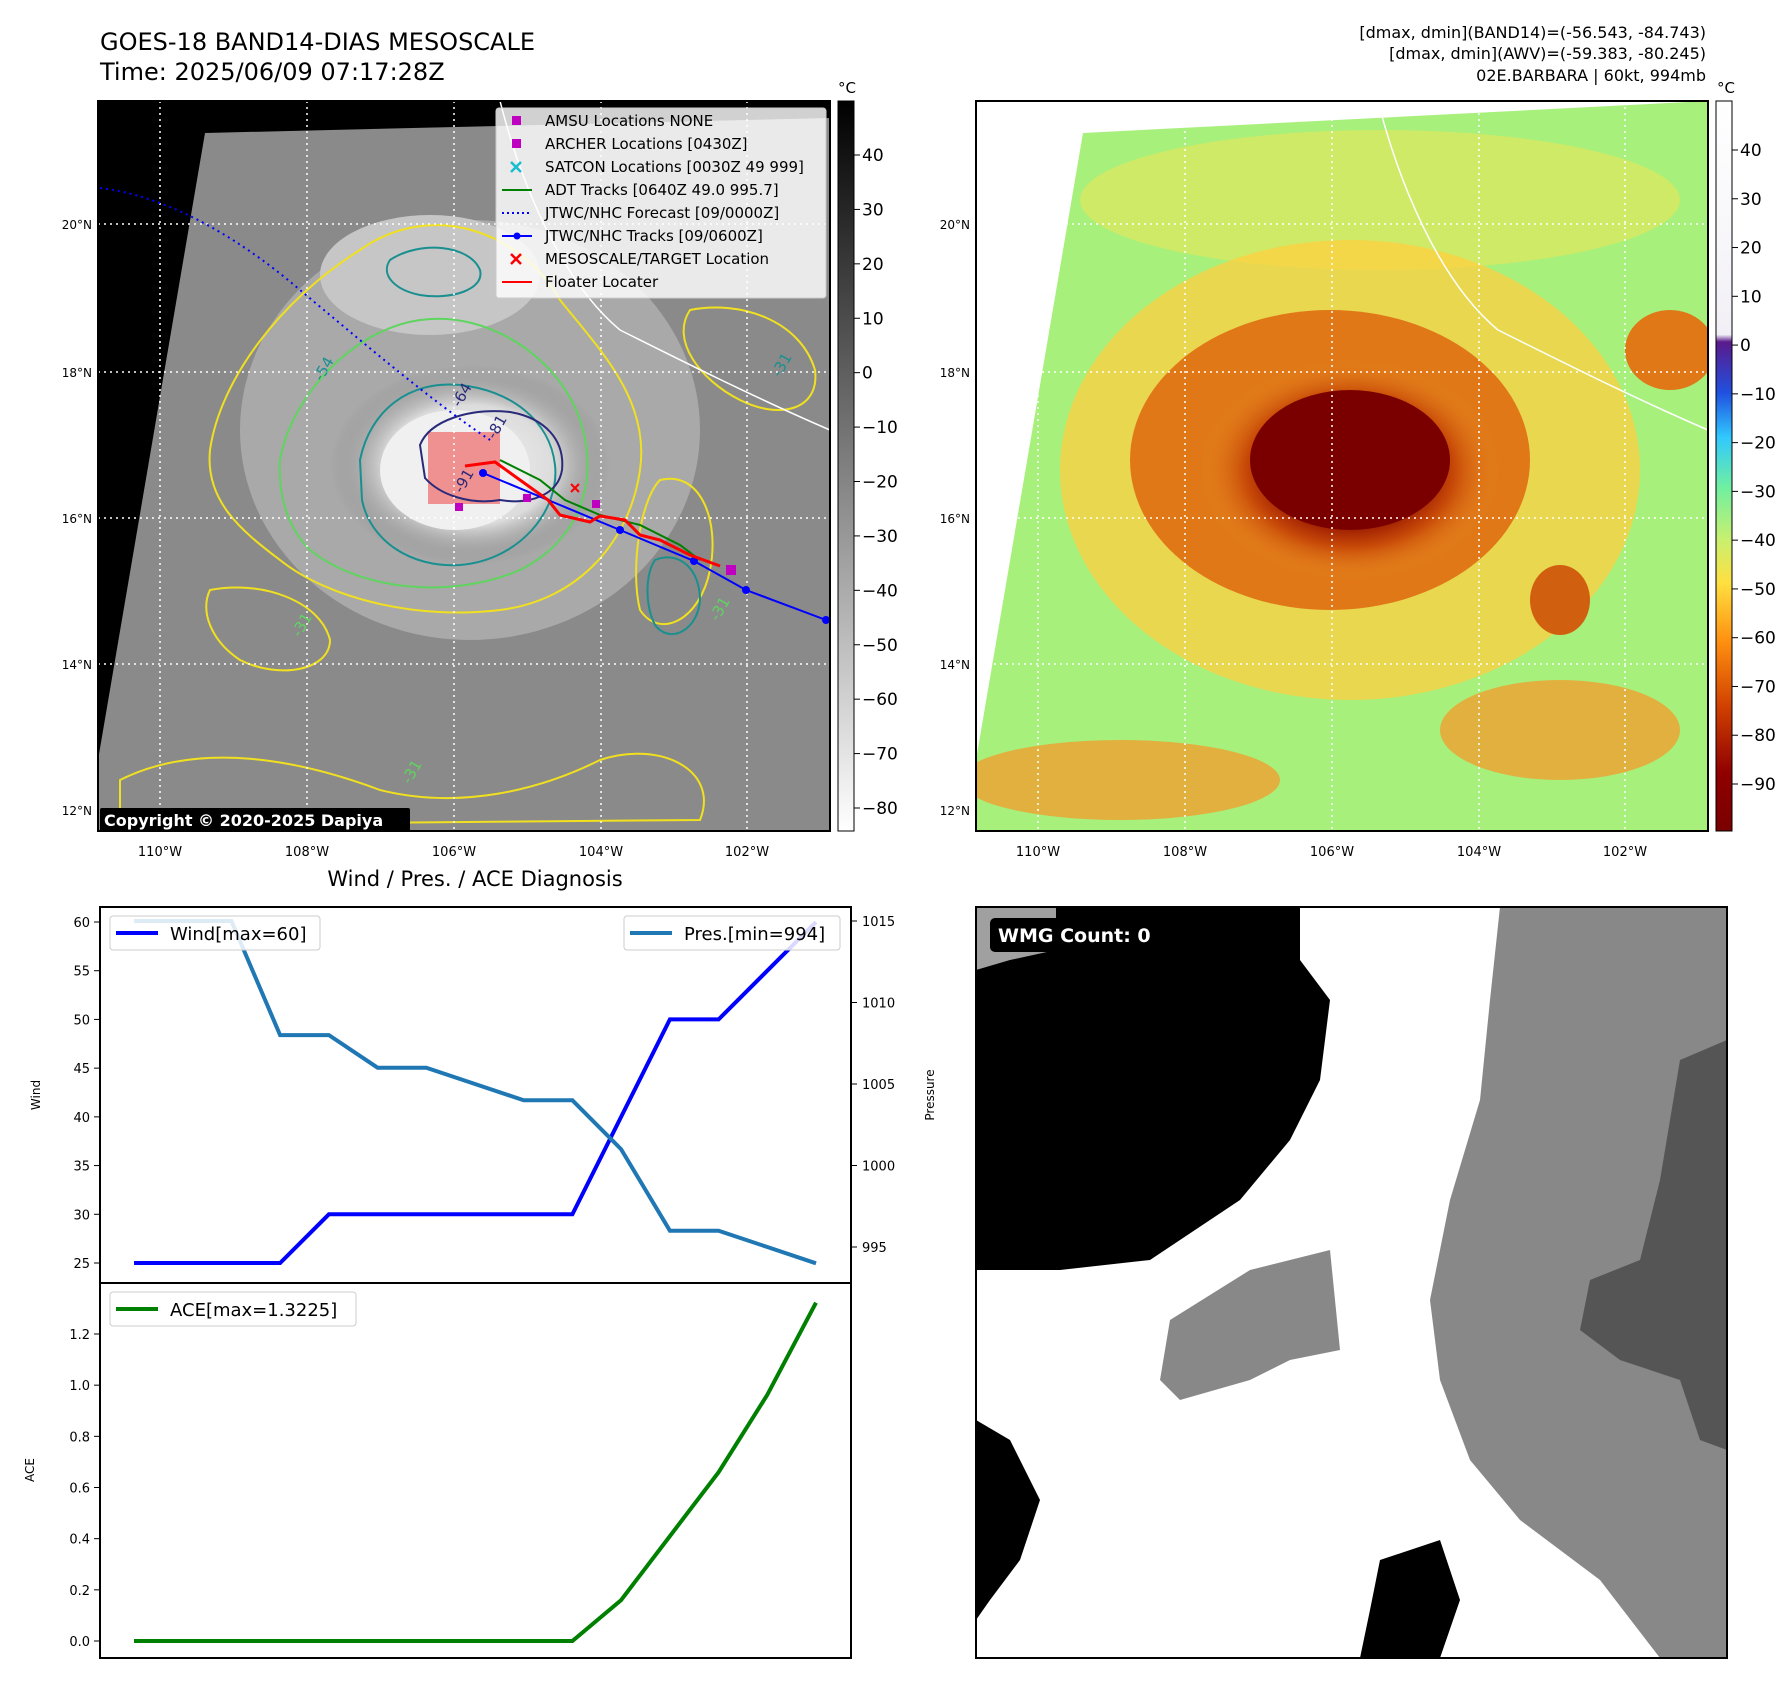 The image size is (1792, 1690). What do you see at coordinates (1653, 1245) in the screenshot?
I see `wmg-darkgray-region` at bounding box center [1653, 1245].